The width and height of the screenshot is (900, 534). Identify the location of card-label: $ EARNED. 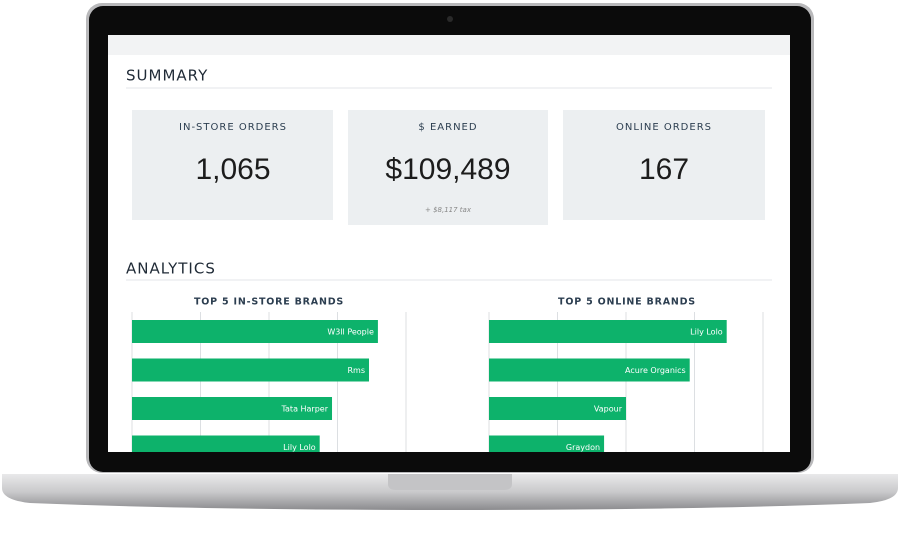
(447, 127).